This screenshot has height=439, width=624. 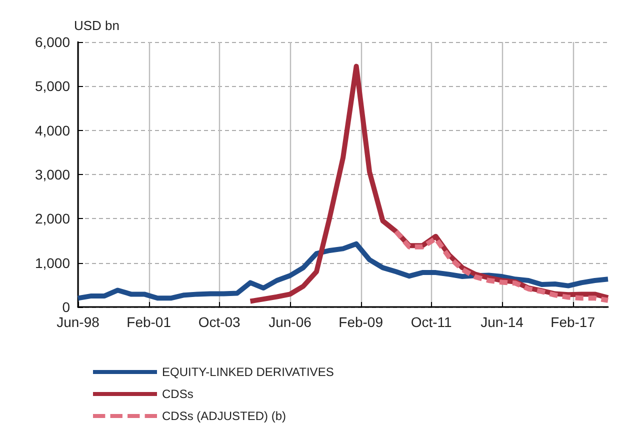 What do you see at coordinates (66, 307) in the screenshot?
I see `y-tick-label: 0` at bounding box center [66, 307].